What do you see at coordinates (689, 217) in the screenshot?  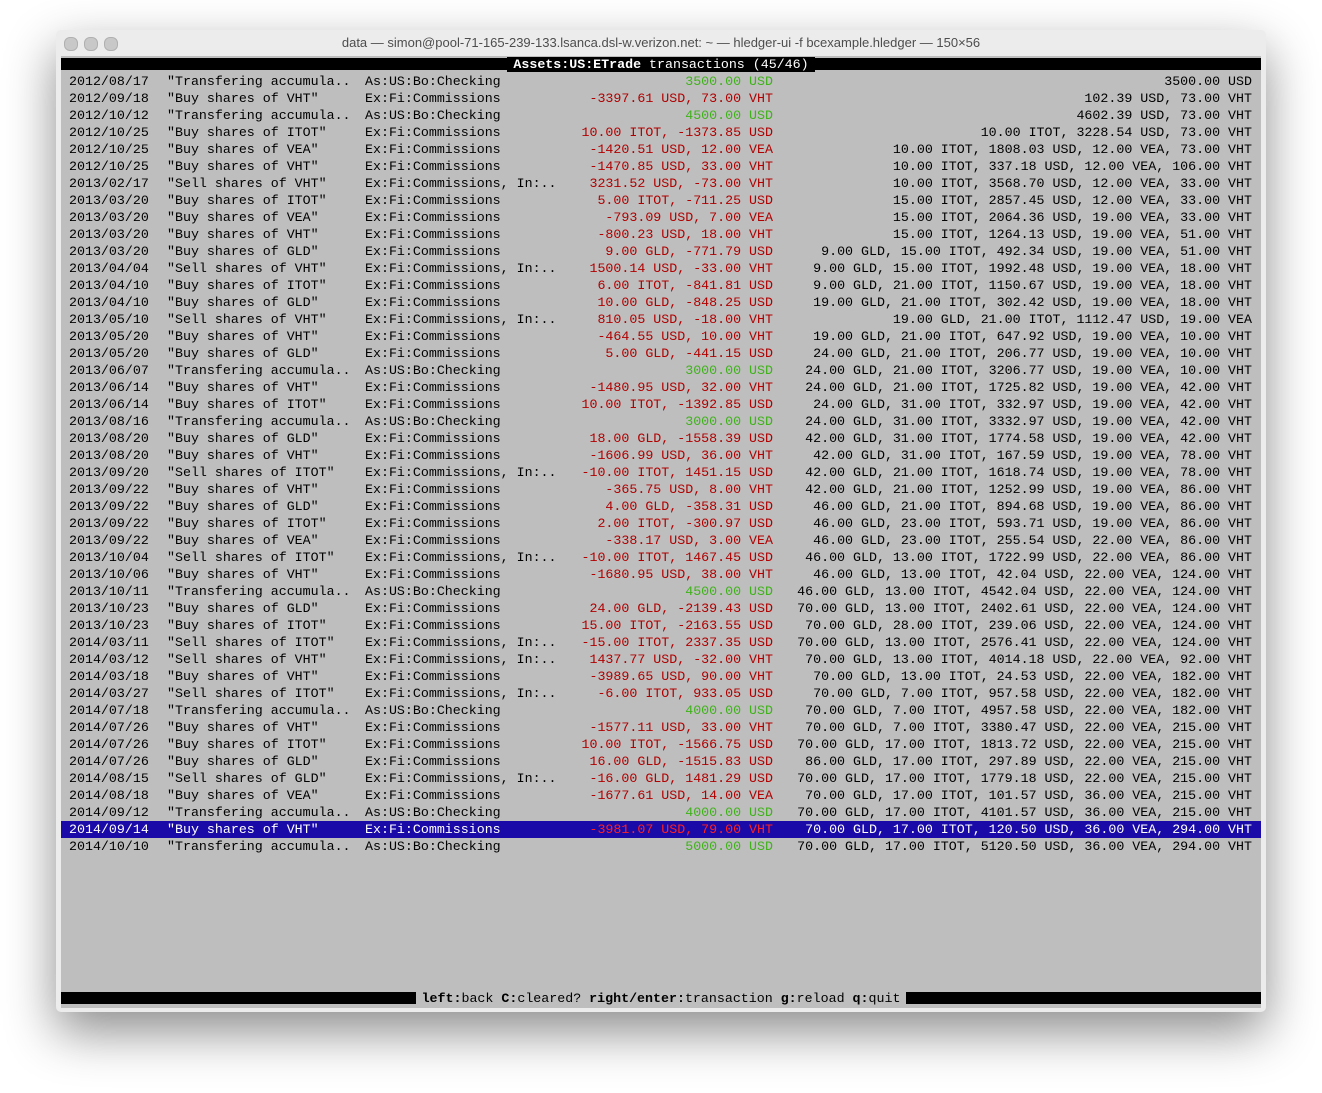 I see `amount: -793.09 USD, 7.00 VEA` at bounding box center [689, 217].